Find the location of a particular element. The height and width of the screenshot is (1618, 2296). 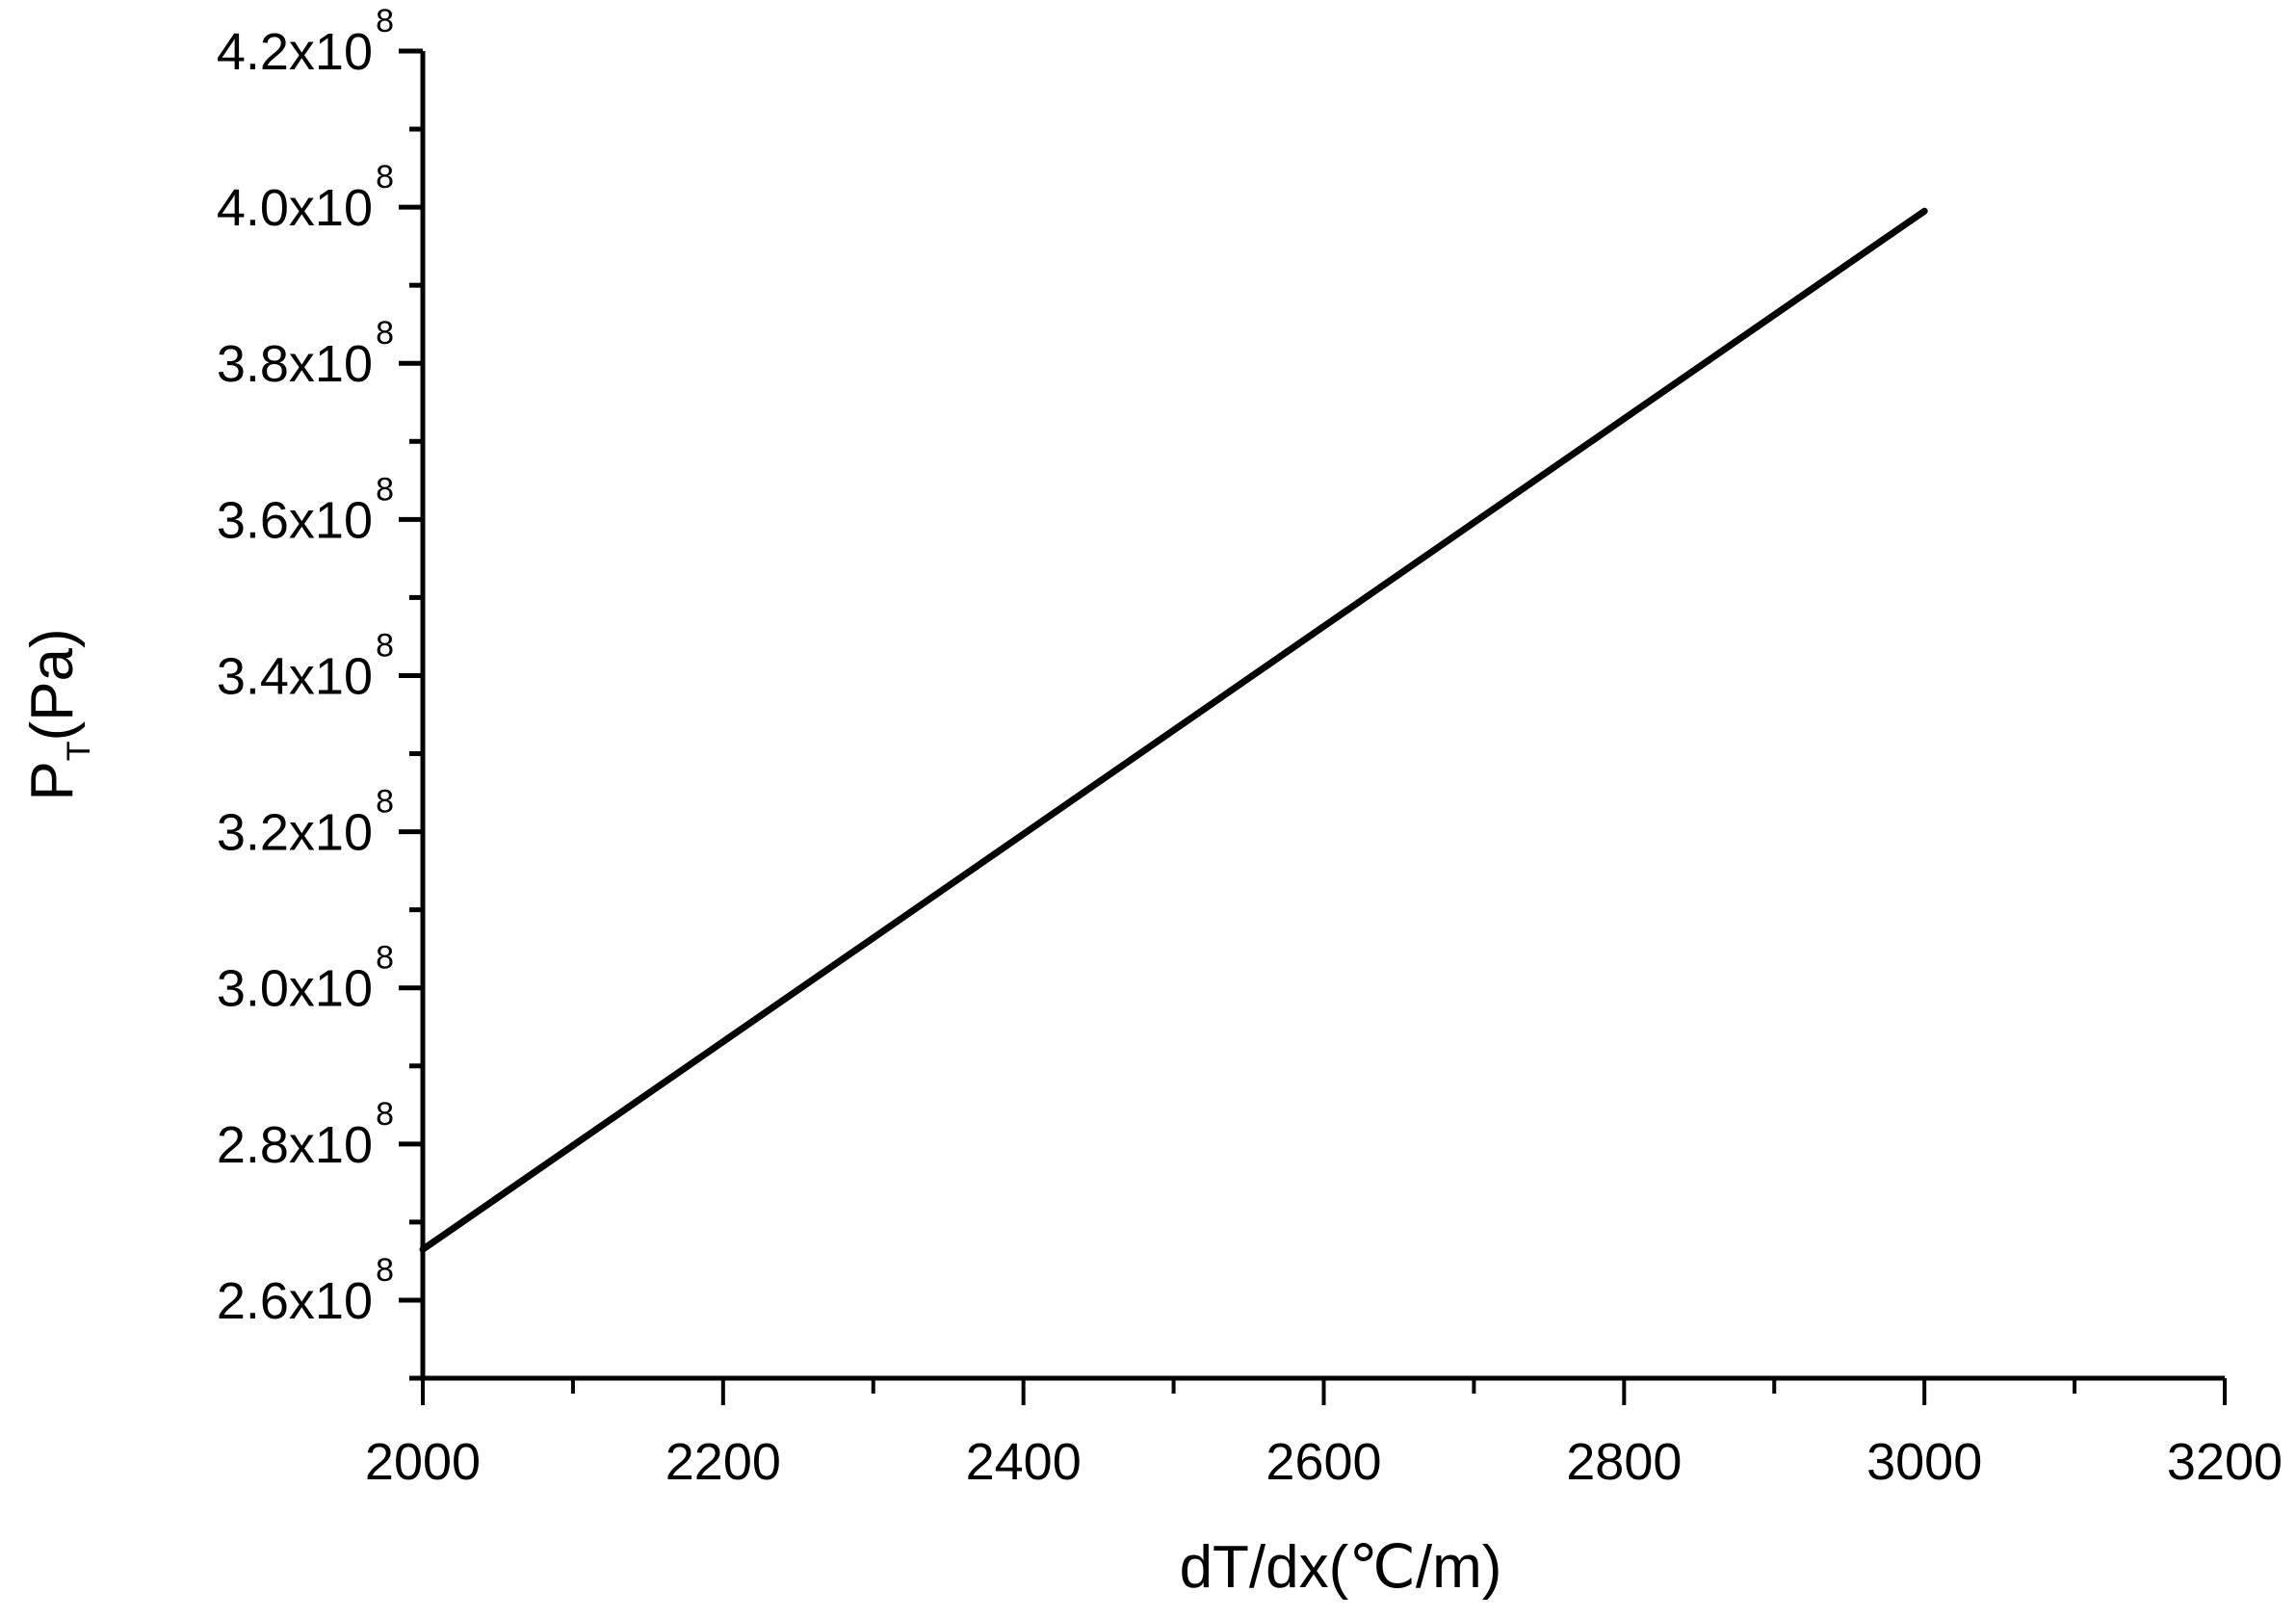

x-tick-label: 2600 is located at coordinates (1323, 1462).